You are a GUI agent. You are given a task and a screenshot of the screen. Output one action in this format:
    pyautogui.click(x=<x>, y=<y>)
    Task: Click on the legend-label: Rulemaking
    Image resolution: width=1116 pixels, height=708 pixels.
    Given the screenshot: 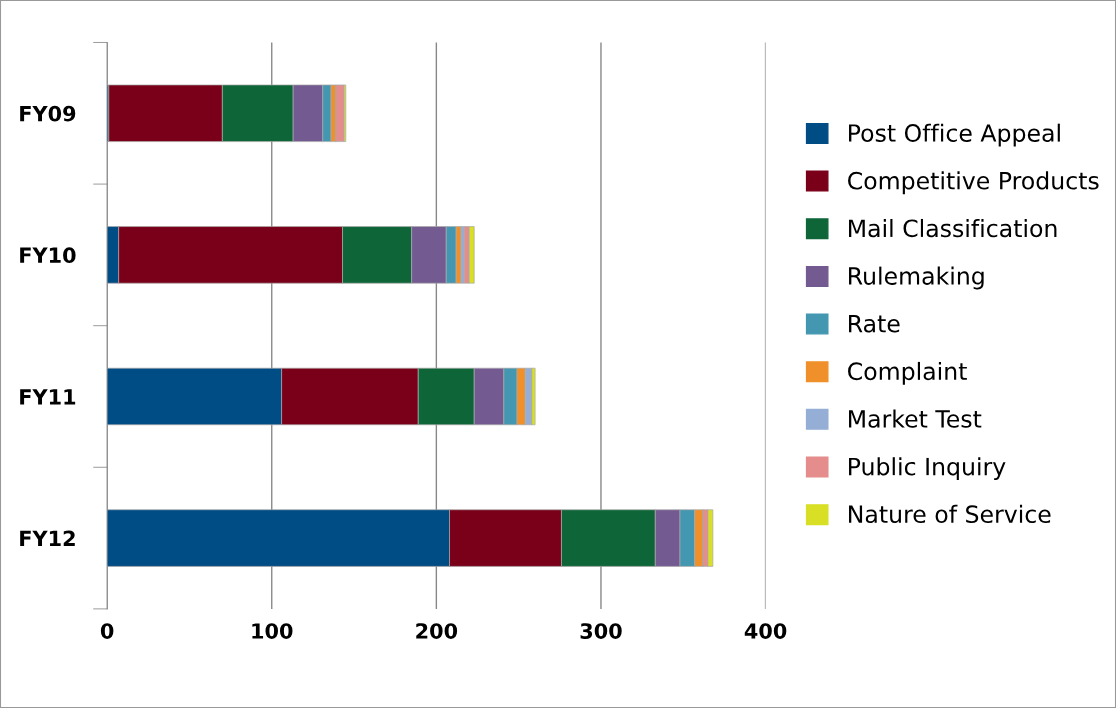 What is the action you would take?
    pyautogui.click(x=916, y=278)
    